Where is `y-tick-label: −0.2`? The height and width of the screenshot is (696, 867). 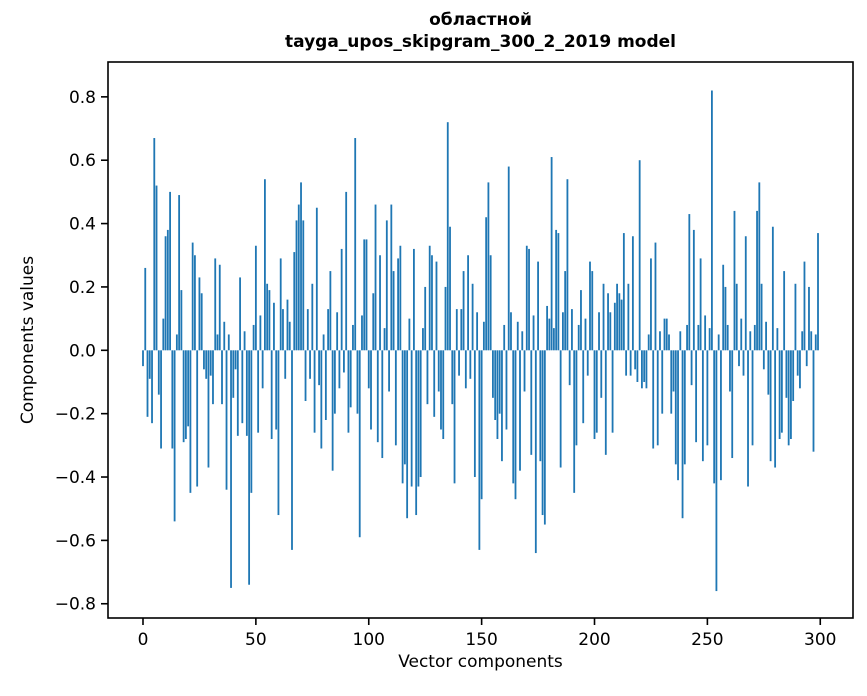
y-tick-label: −0.2 is located at coordinates (75, 415).